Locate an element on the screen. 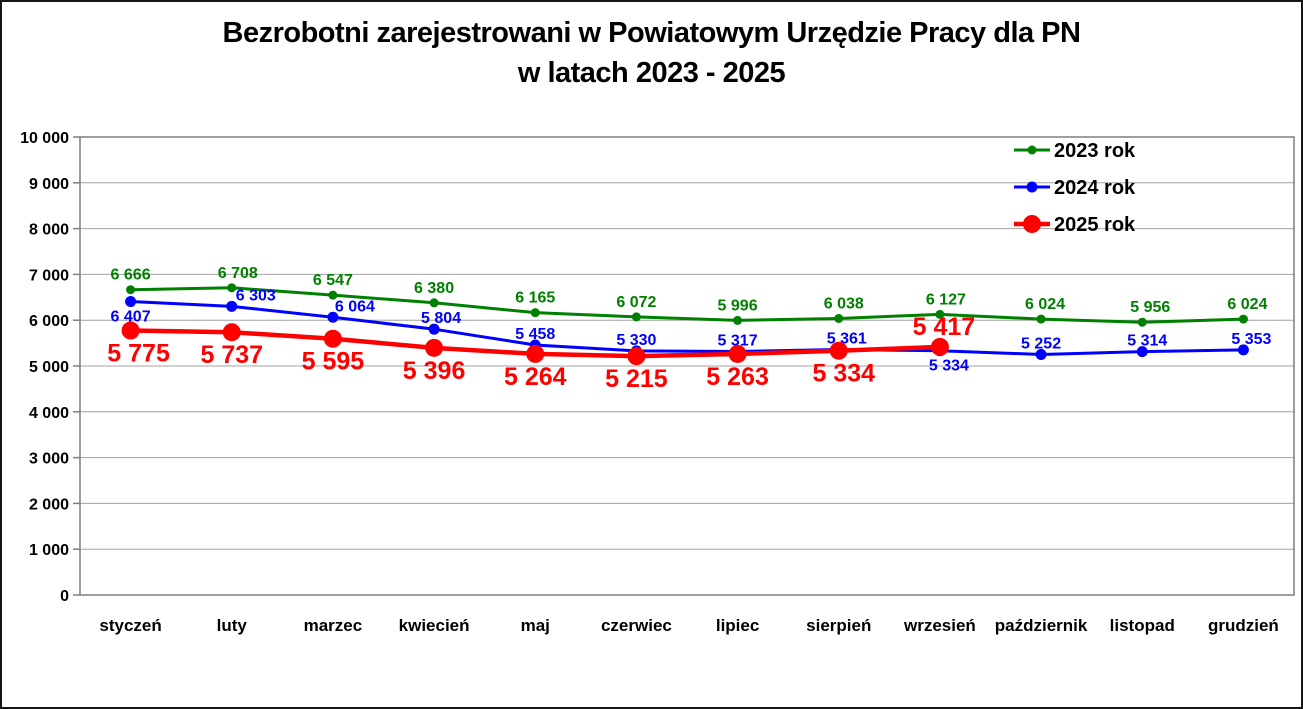  legend-label: 2025 rok is located at coordinates (1095, 225).